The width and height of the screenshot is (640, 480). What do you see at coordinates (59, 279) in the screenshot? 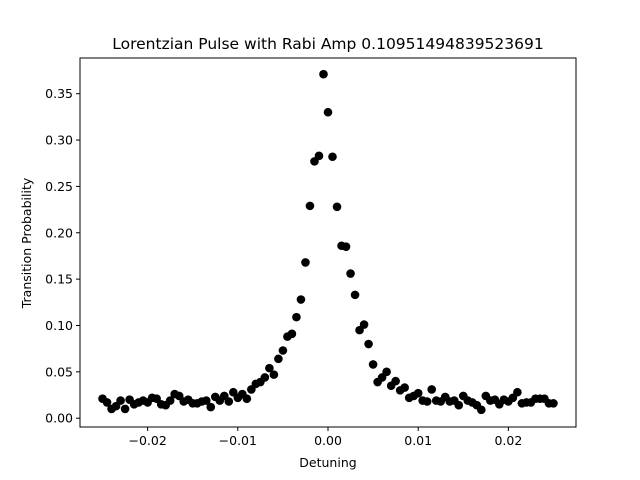
I see `y-tick-label: 0.15` at bounding box center [59, 279].